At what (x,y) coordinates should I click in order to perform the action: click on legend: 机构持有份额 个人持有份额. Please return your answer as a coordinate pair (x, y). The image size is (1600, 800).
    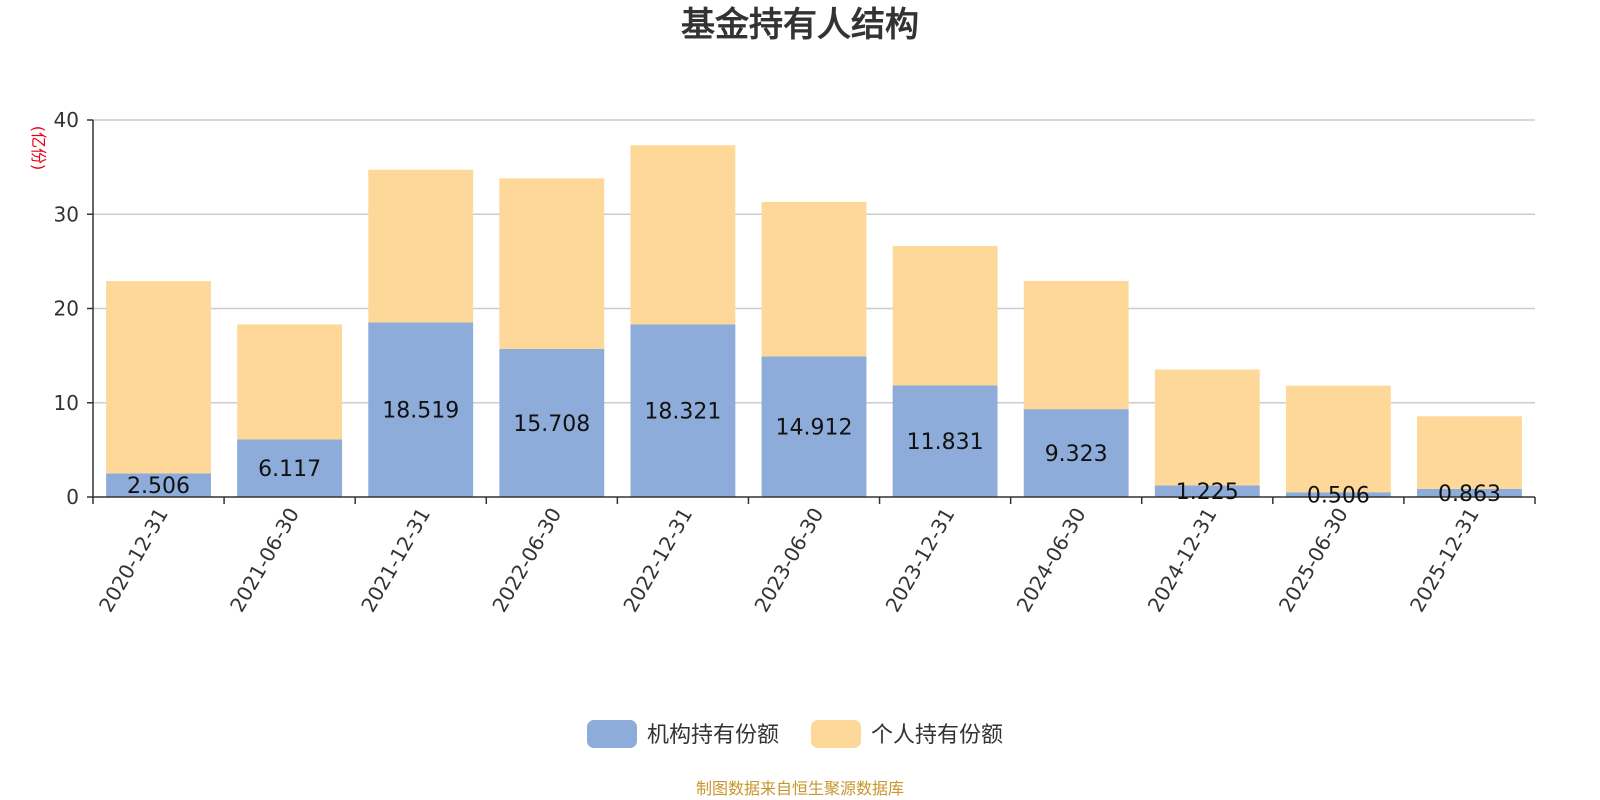
    Looking at the image, I should click on (795, 734).